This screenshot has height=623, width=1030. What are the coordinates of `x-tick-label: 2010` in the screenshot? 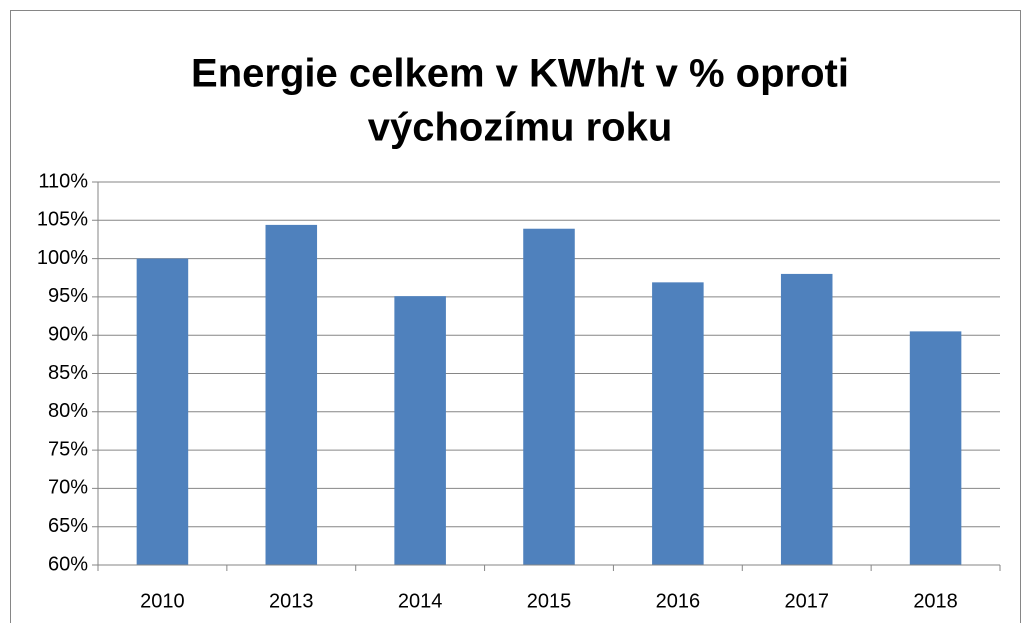 It's located at (162, 601).